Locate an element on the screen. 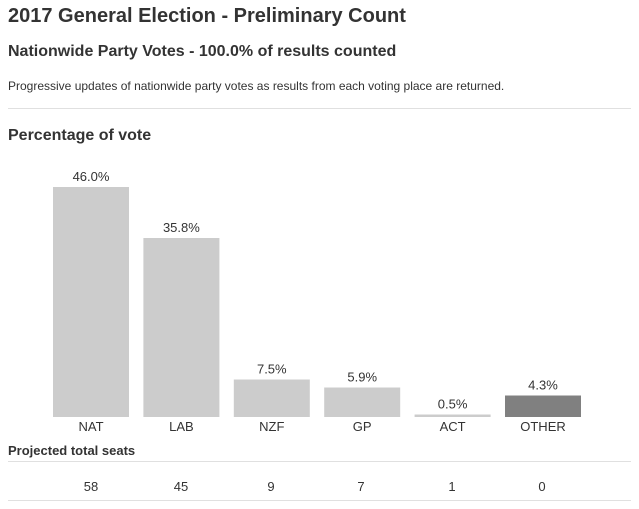 Image resolution: width=639 pixels, height=509 pixels. seat-count-lab: 45 is located at coordinates (181, 486).